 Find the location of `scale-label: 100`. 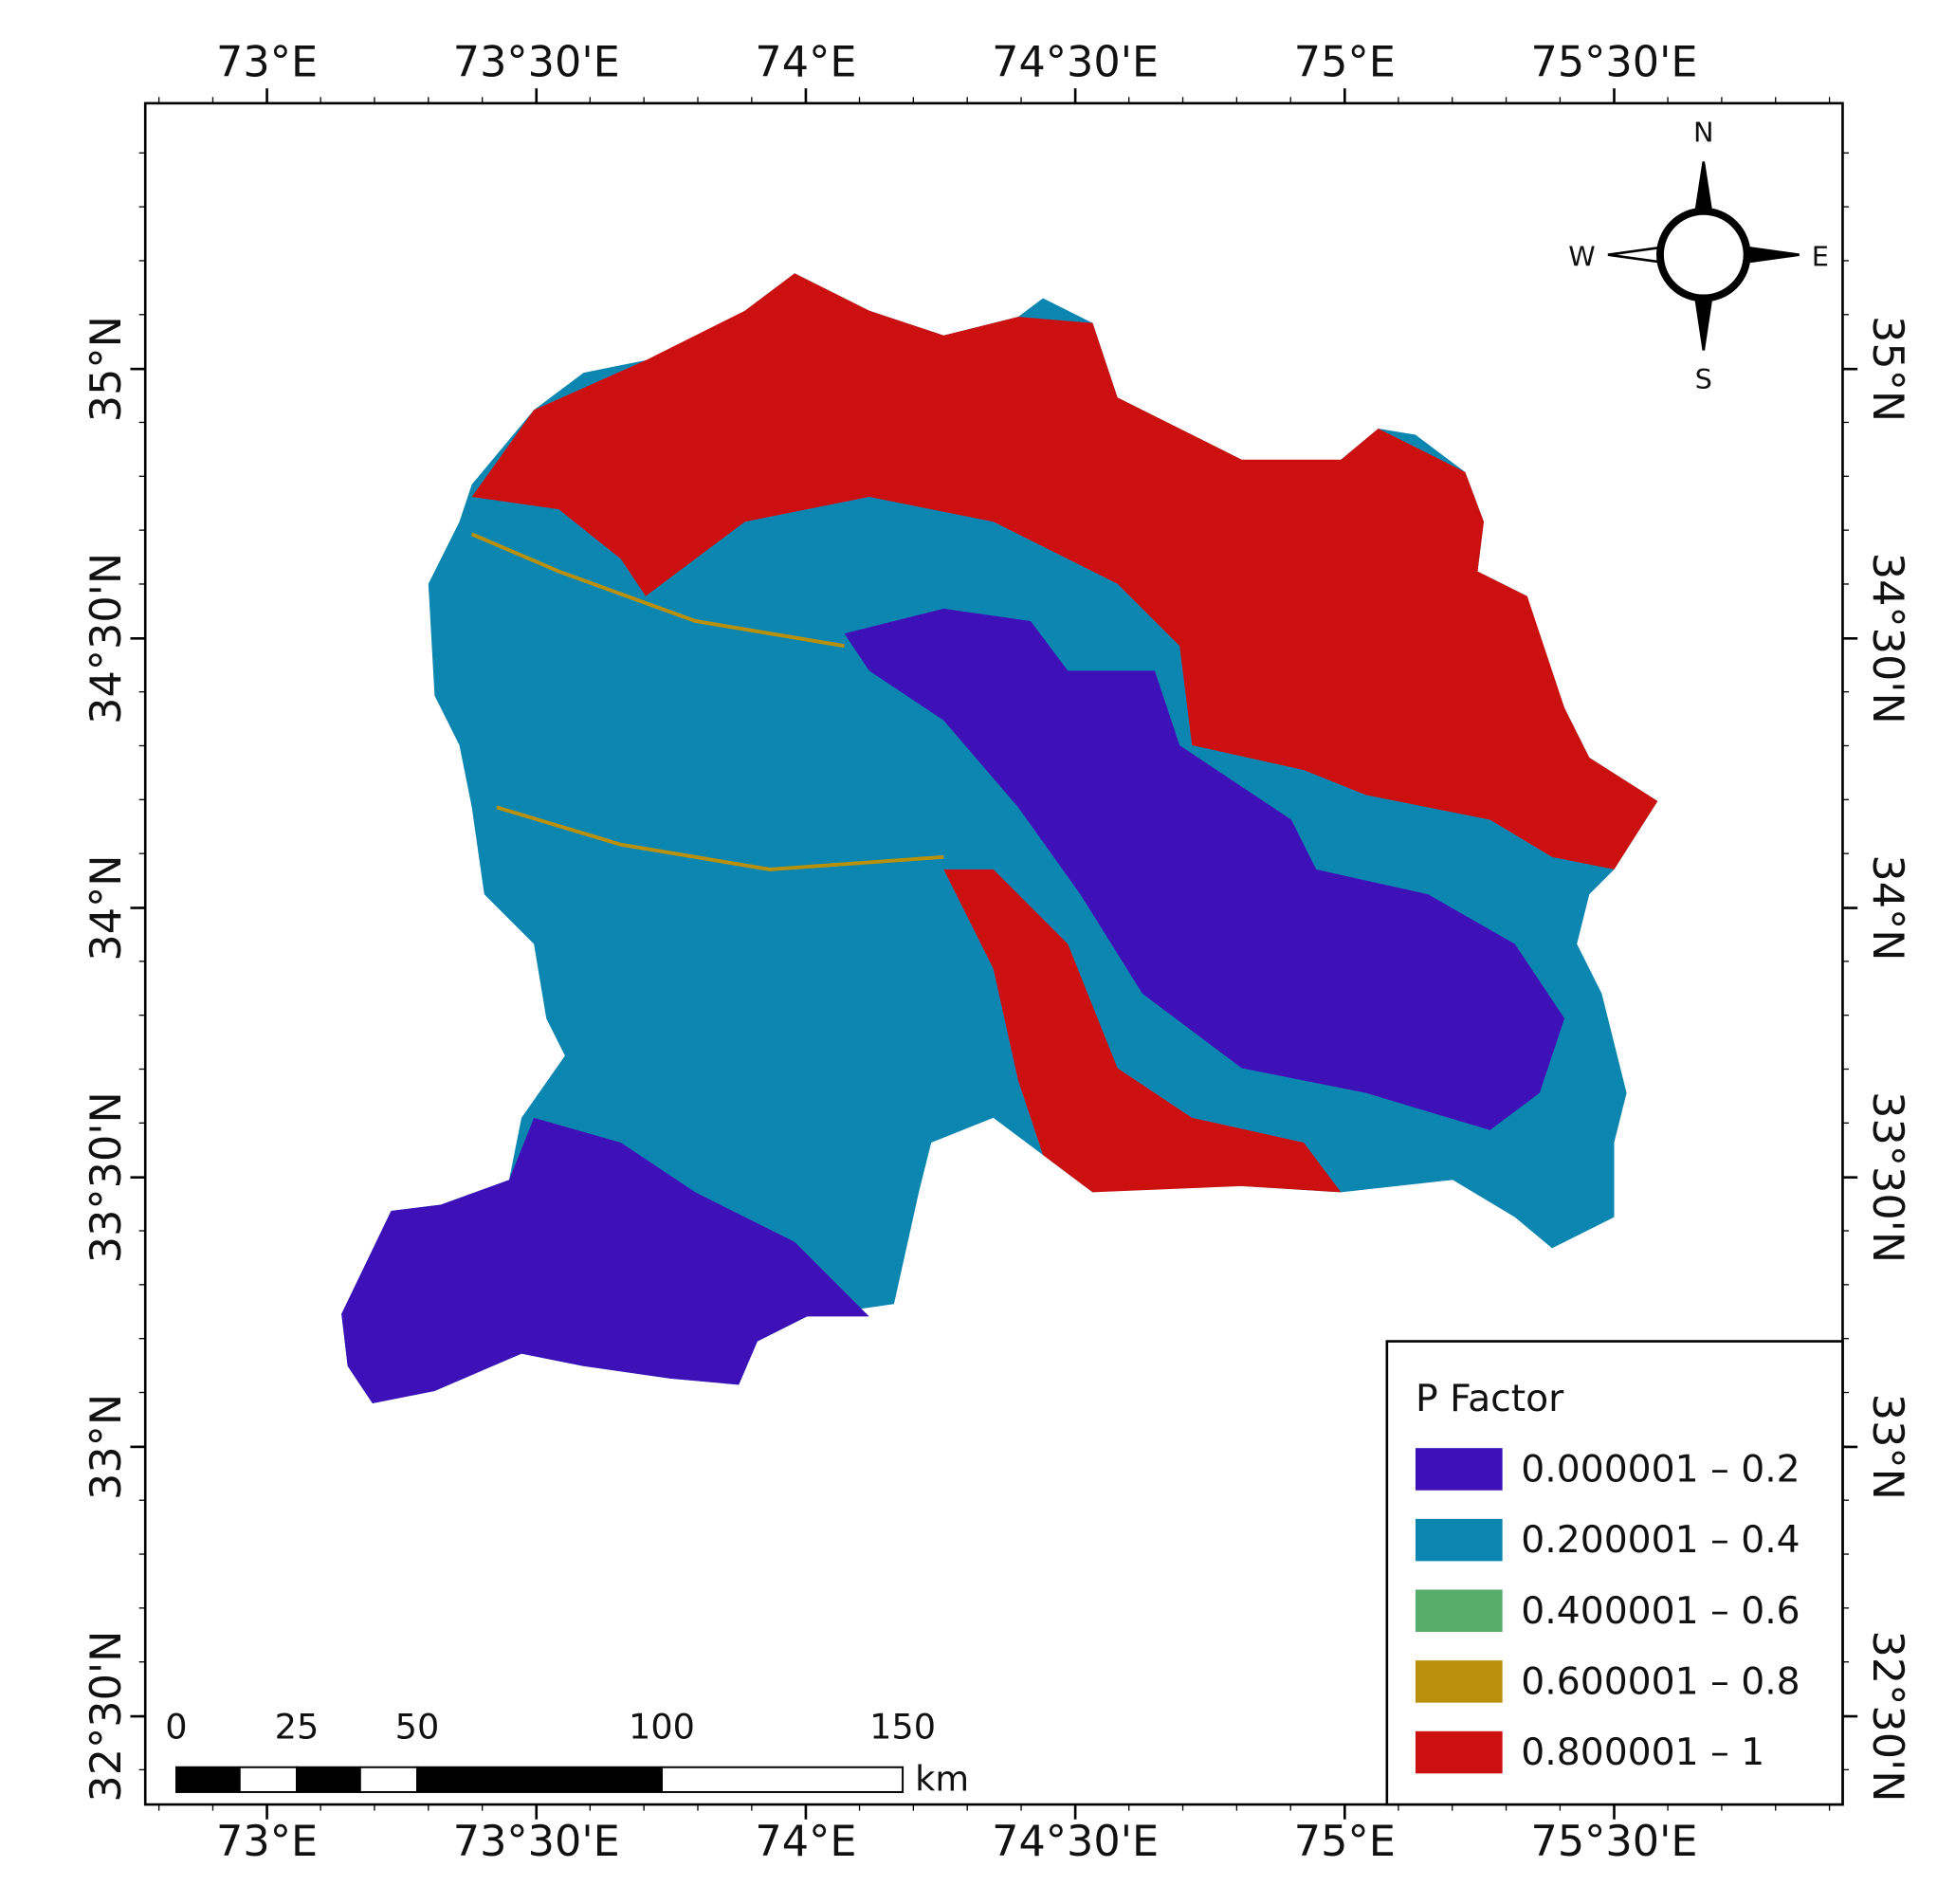

scale-label: 100 is located at coordinates (662, 1728).